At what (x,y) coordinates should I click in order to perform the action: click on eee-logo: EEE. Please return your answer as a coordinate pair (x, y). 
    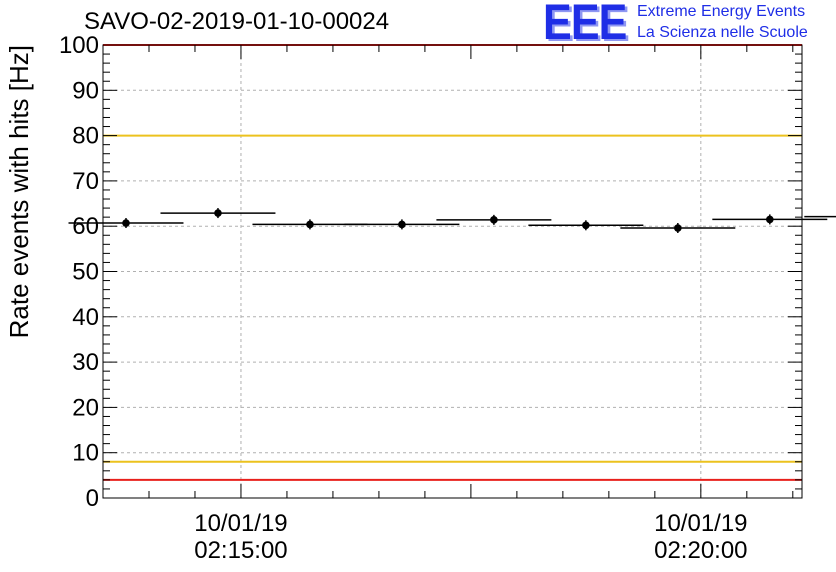
    Looking at the image, I should click on (585, 25).